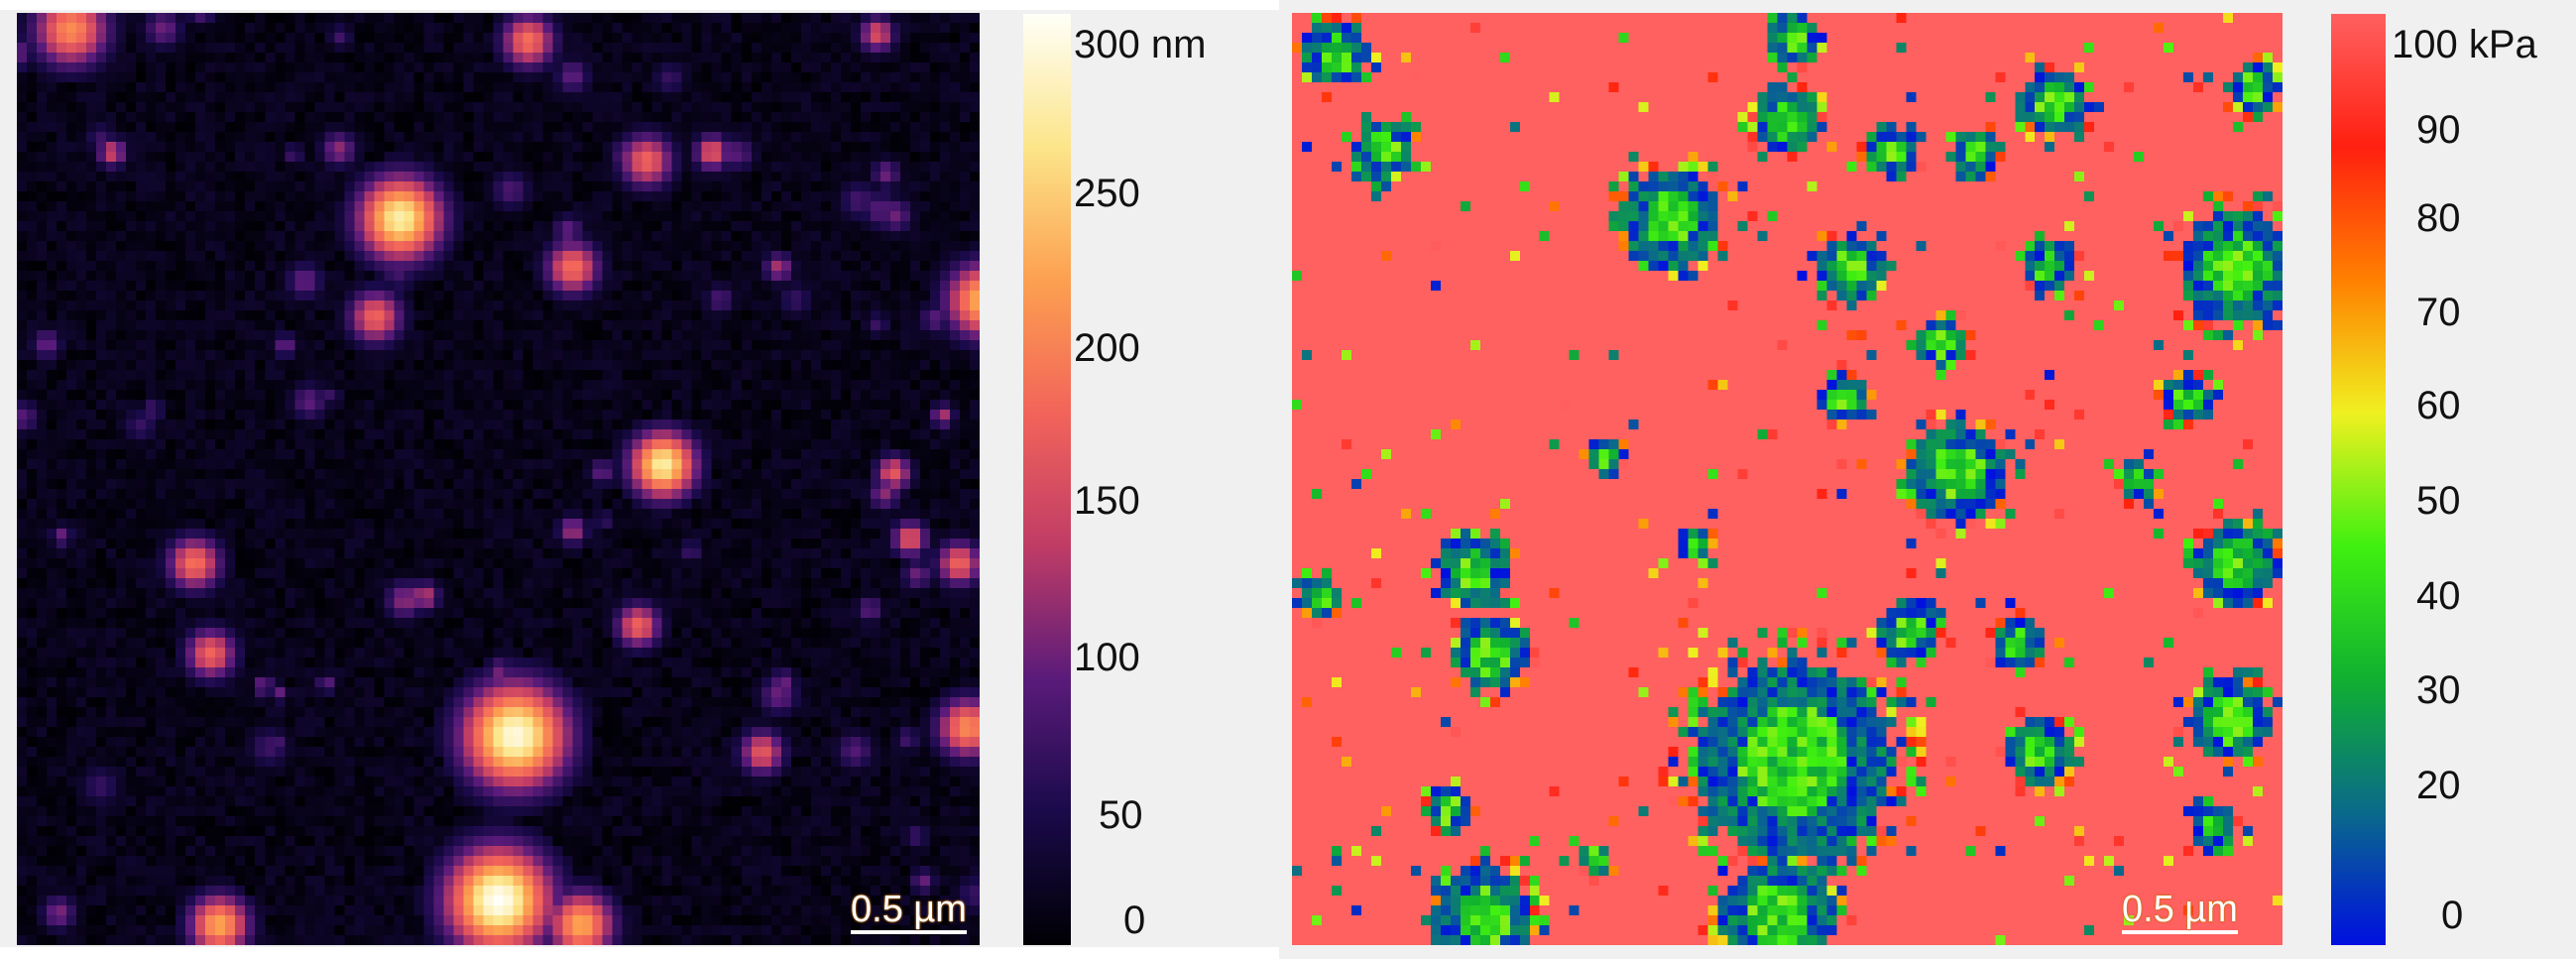 This screenshot has width=2576, height=959. Describe the element at coordinates (1107, 501) in the screenshot. I see `colorbar-tick-label: 150` at that location.